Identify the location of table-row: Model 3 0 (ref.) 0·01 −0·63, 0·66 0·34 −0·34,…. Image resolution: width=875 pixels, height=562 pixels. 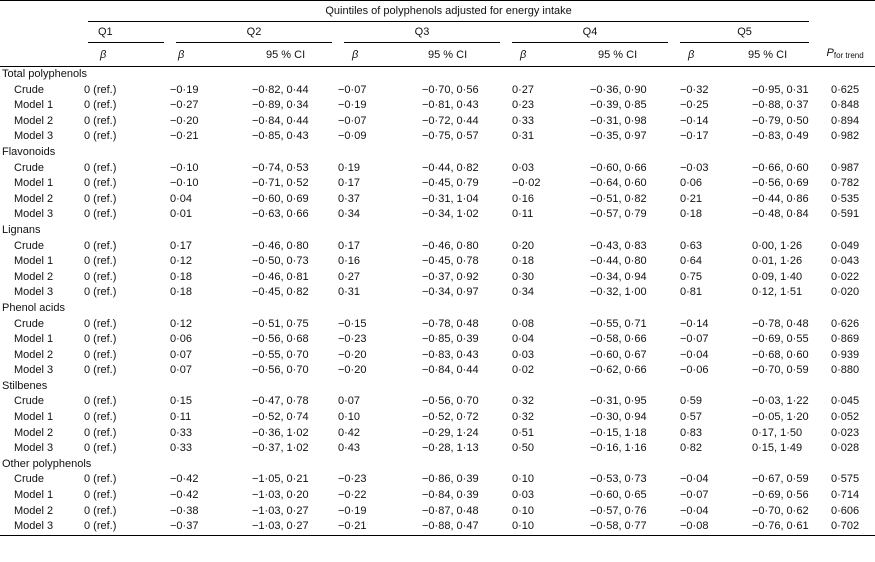
(437, 215).